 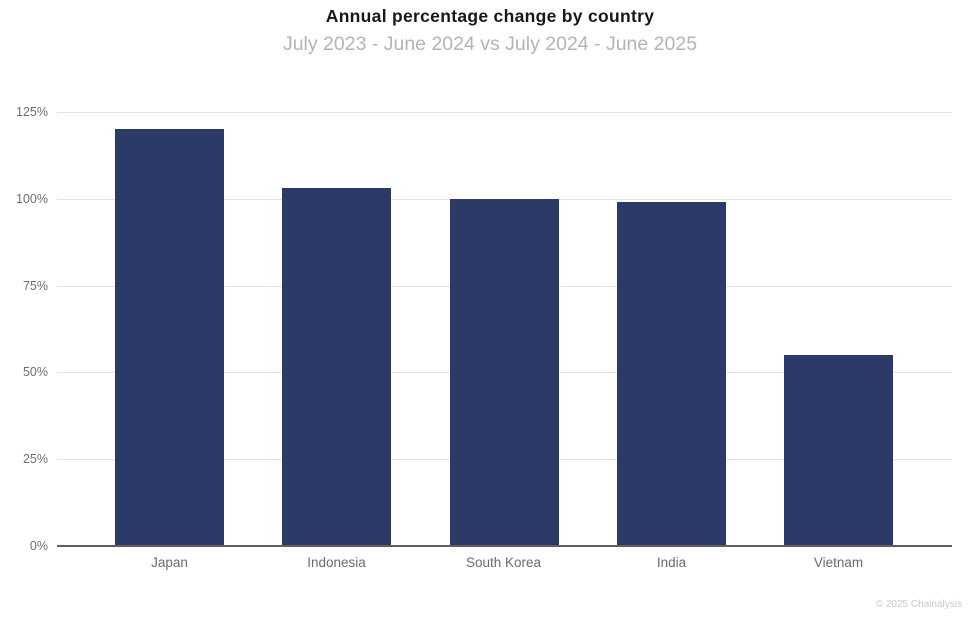 I want to click on x-axis-line, so click(x=504, y=546).